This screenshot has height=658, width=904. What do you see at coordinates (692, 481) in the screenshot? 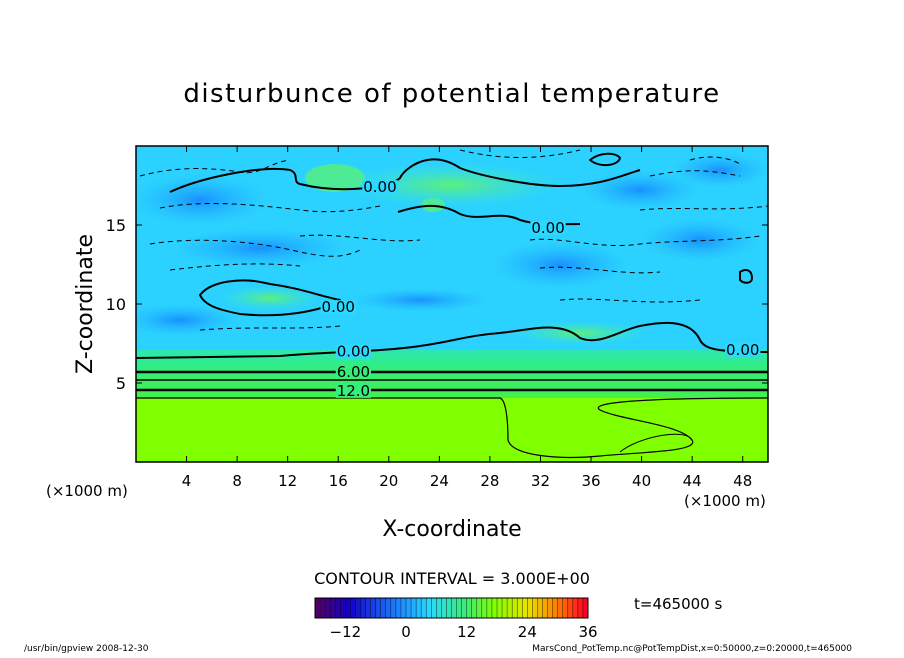
I see `x-tick-label: 44` at bounding box center [692, 481].